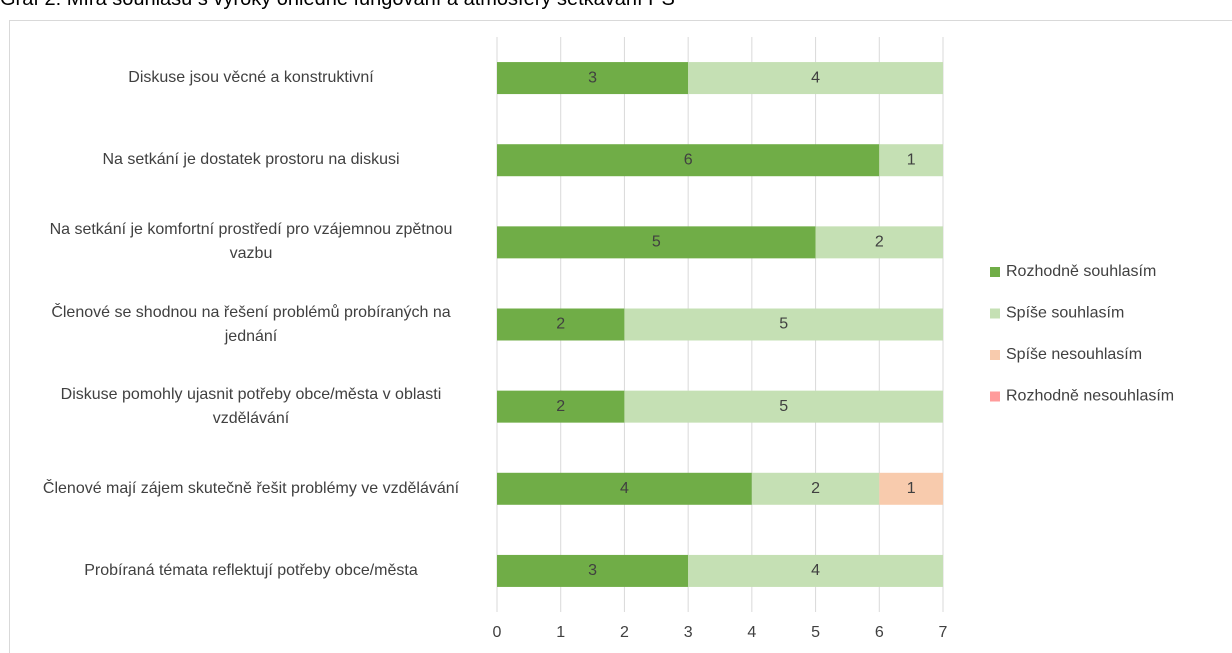  I want to click on x-tick-label: 0, so click(497, 632).